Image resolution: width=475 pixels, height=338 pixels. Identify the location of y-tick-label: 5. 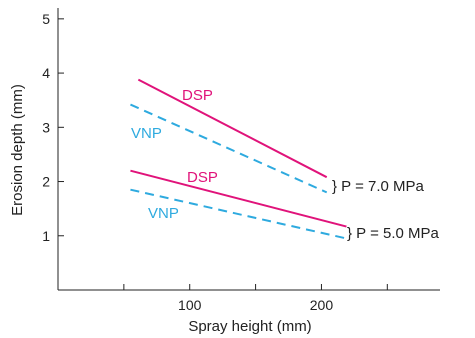
(46, 19).